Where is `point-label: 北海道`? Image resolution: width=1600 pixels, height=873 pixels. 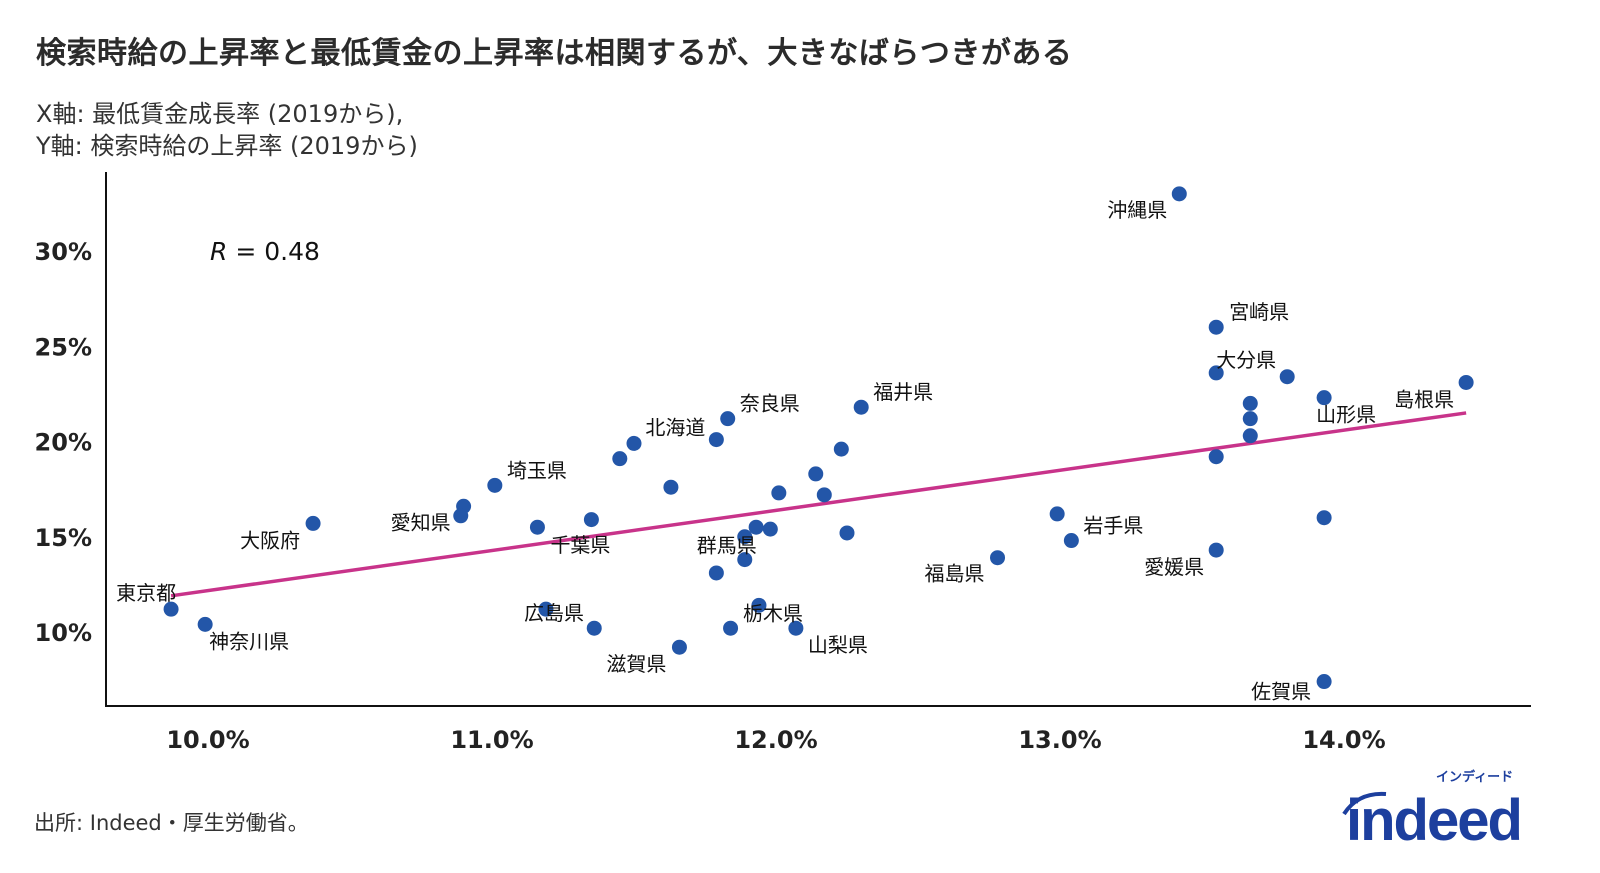
point-label: 北海道 is located at coordinates (675, 428).